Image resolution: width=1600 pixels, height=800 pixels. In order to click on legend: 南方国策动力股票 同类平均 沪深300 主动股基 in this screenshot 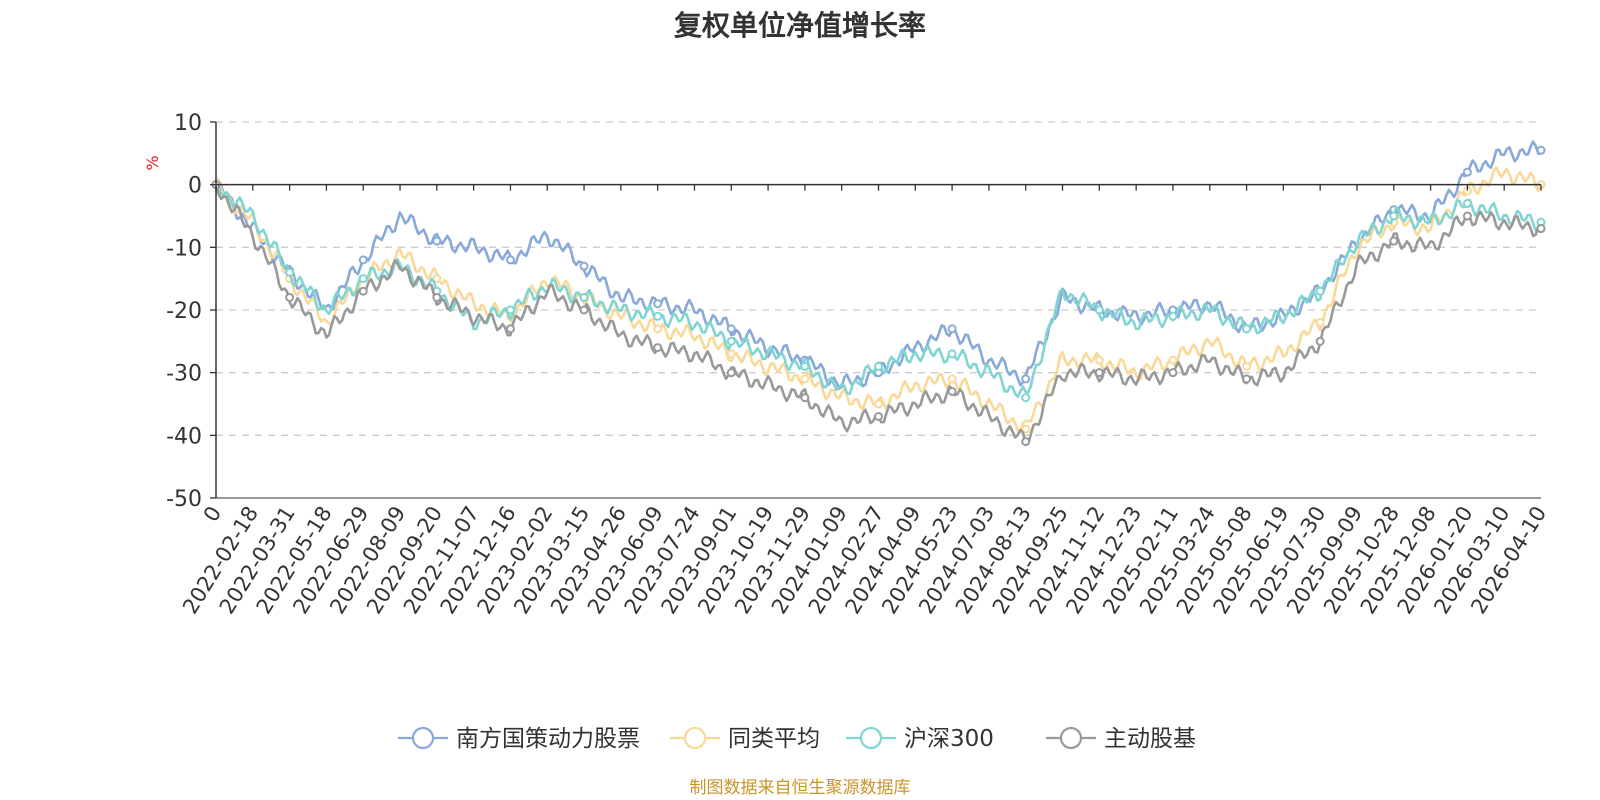, I will do `click(797, 739)`.